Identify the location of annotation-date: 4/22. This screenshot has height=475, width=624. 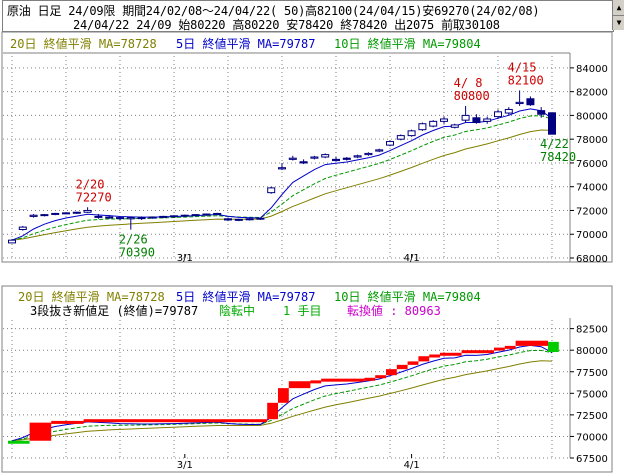
(554, 144).